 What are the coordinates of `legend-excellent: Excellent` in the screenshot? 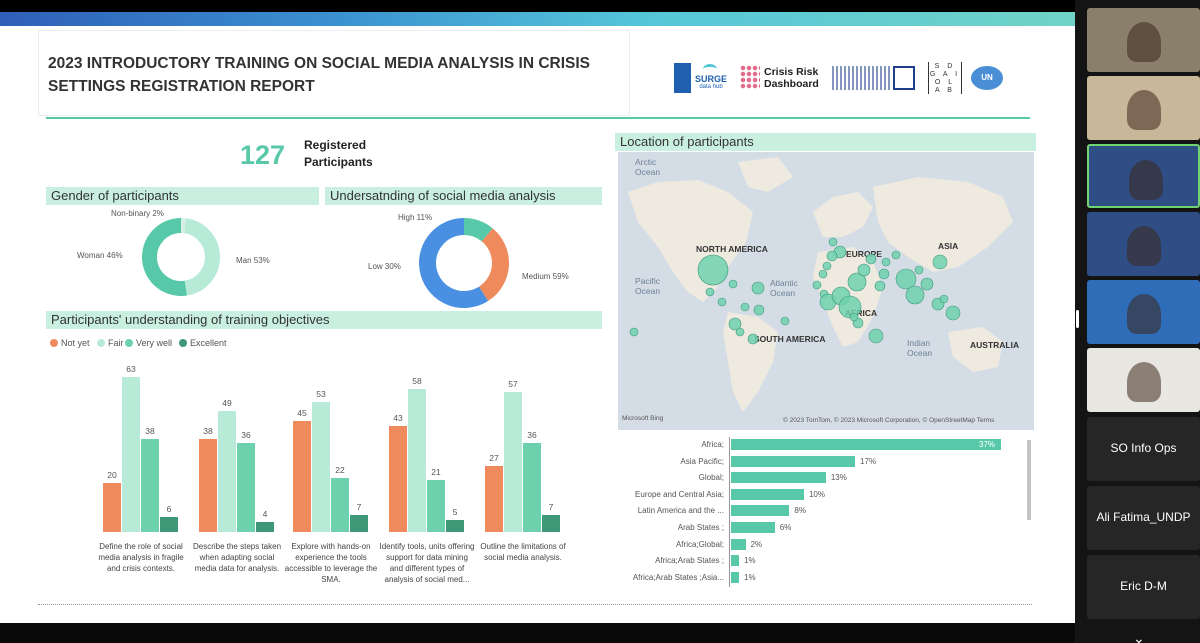 It's located at (203, 343).